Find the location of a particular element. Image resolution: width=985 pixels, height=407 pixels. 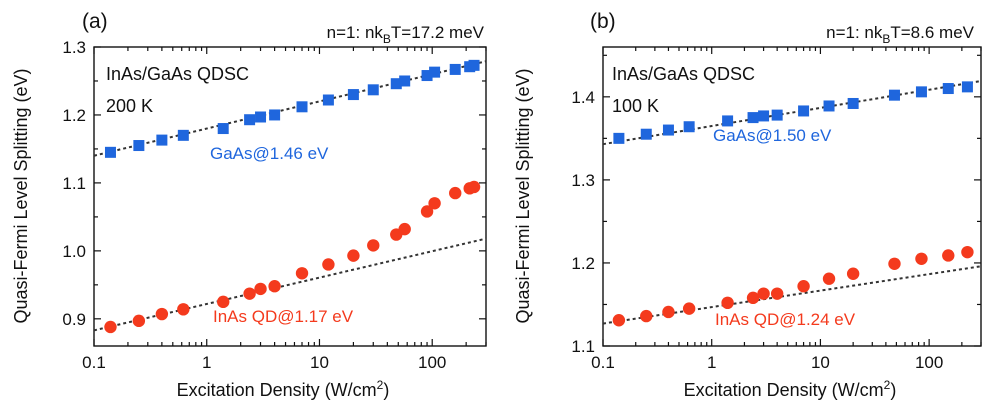

sample-label-a: InAs/GaAs QDSC is located at coordinates (177, 74).